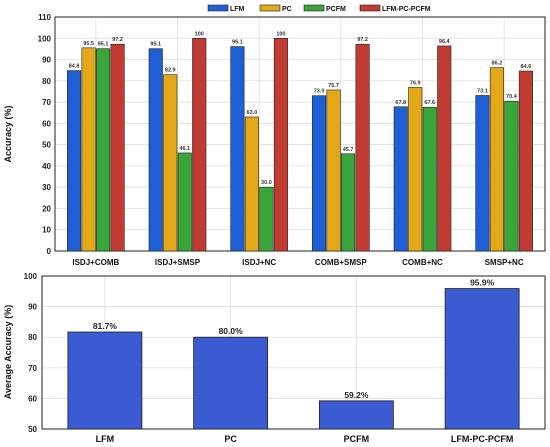  I want to click on top-category-isdj-nc: ISDJ+NC, so click(259, 262).